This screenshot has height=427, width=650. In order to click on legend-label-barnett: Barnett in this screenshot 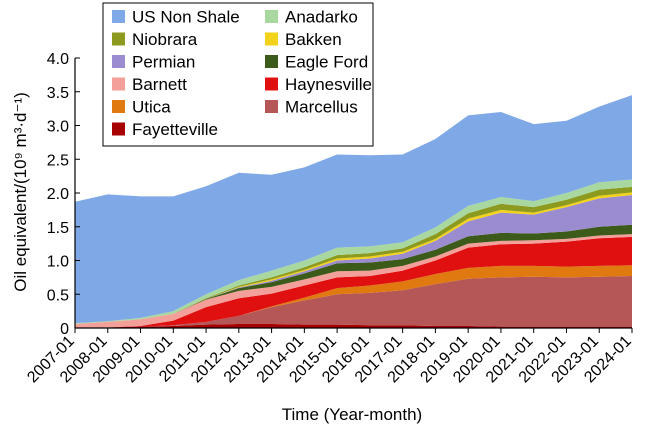, I will do `click(159, 84)`.